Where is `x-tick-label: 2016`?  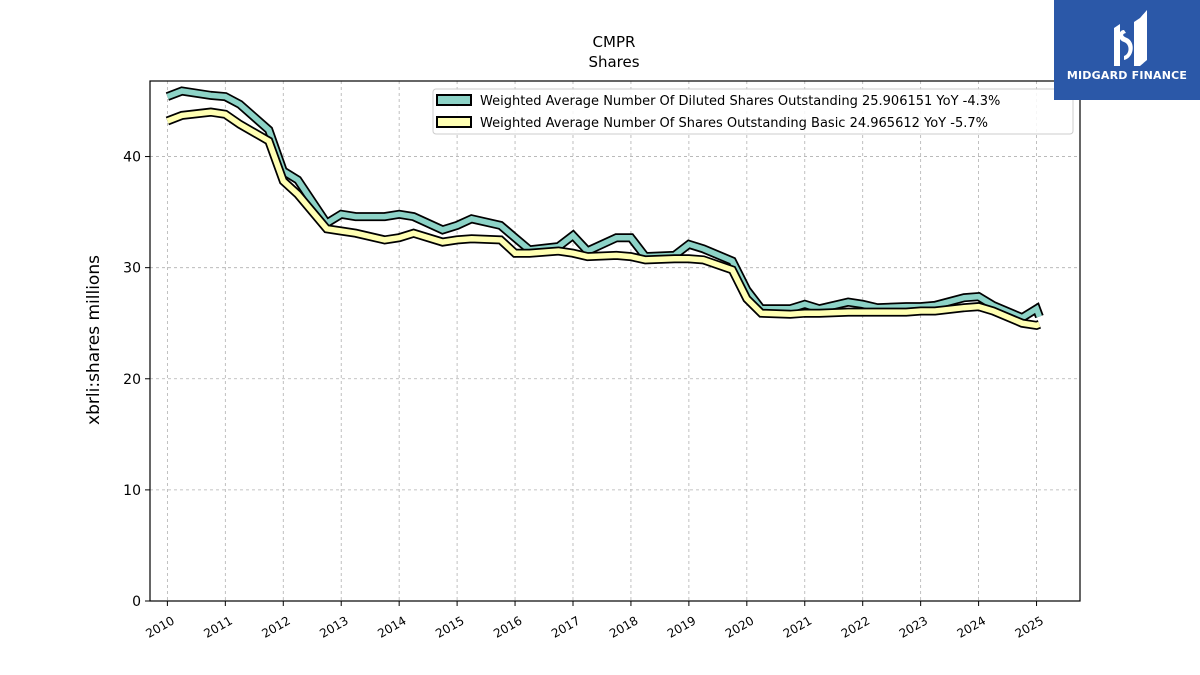 x-tick-label: 2016 is located at coordinates (507, 626).